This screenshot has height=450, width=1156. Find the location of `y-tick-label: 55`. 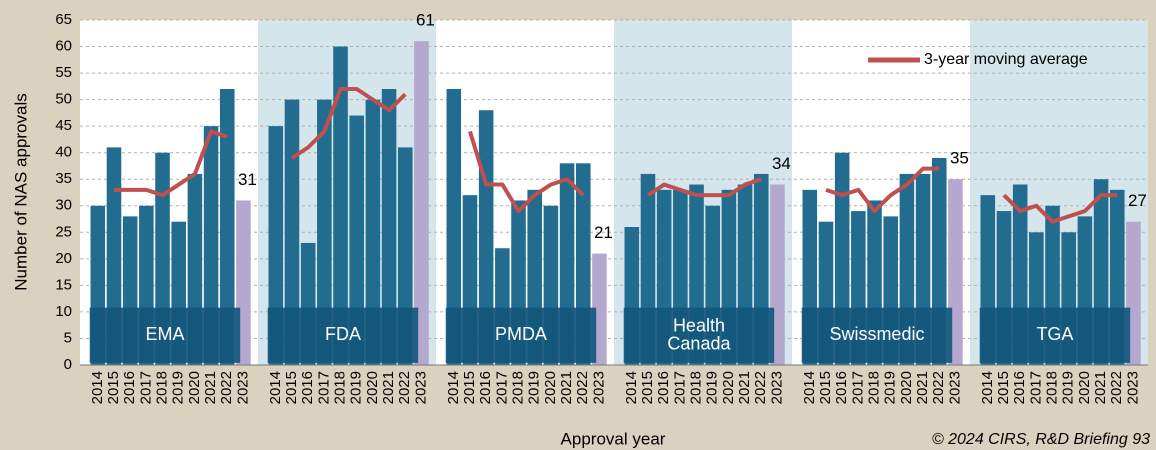

y-tick-label: 55 is located at coordinates (63, 72).